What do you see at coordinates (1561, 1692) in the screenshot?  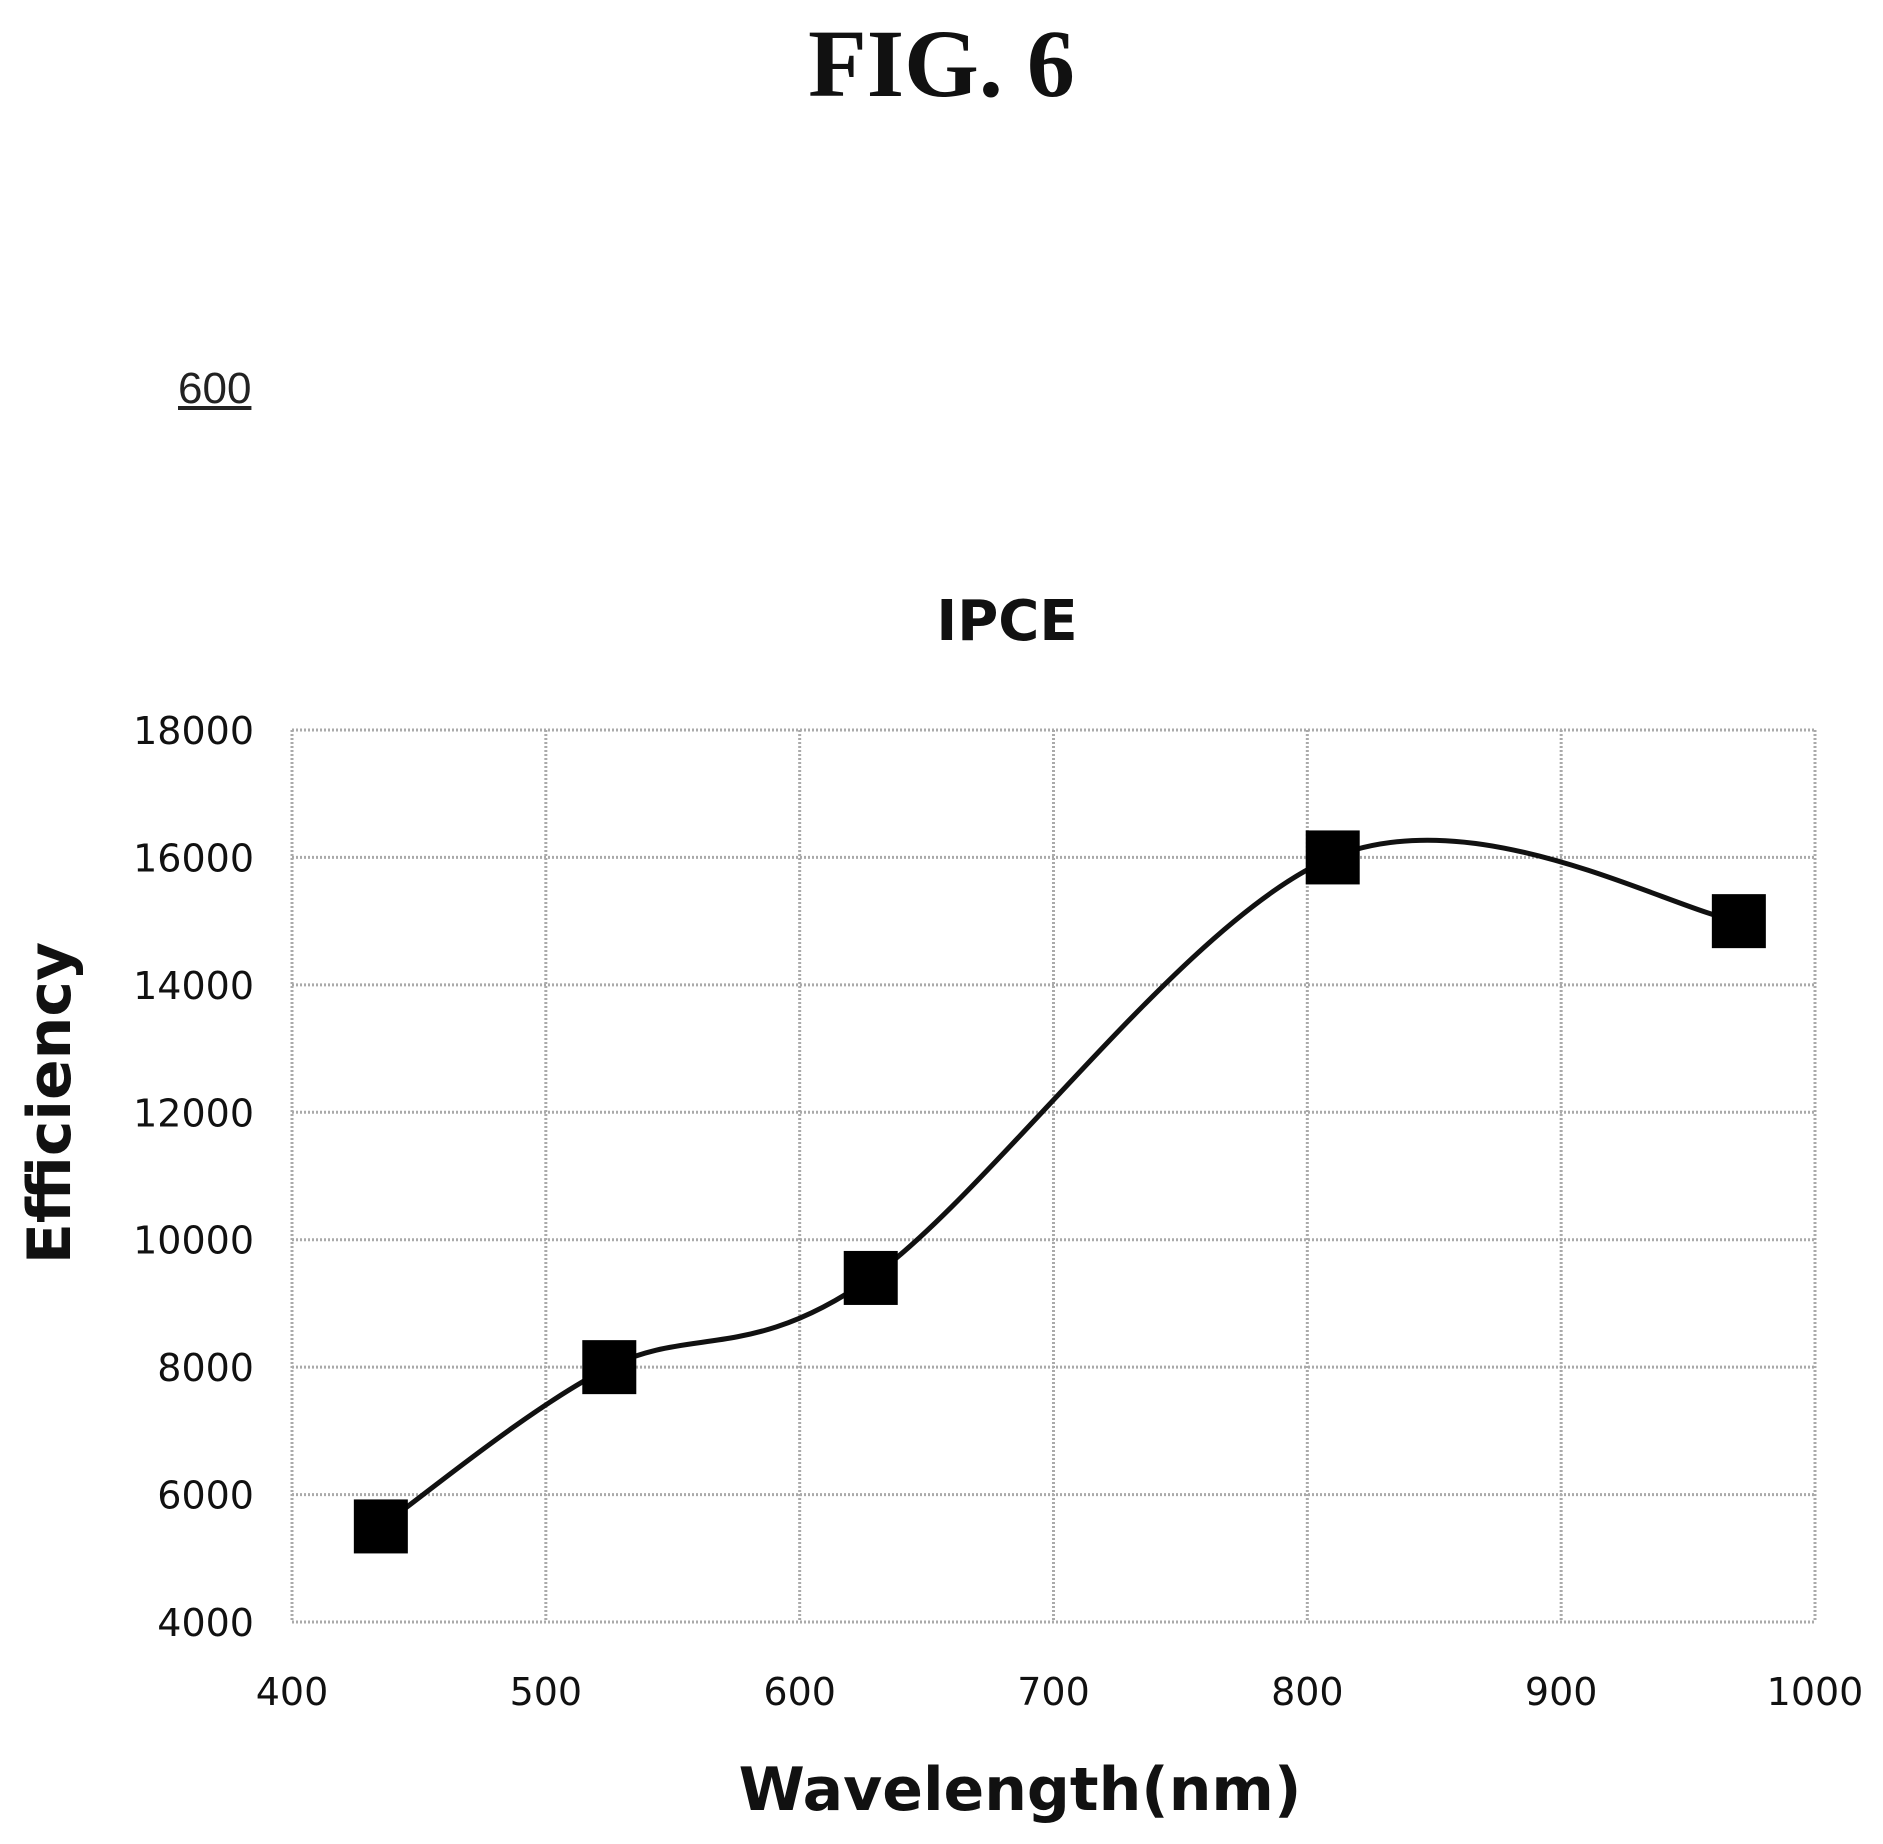 I see `x-tick-label: 900` at bounding box center [1561, 1692].